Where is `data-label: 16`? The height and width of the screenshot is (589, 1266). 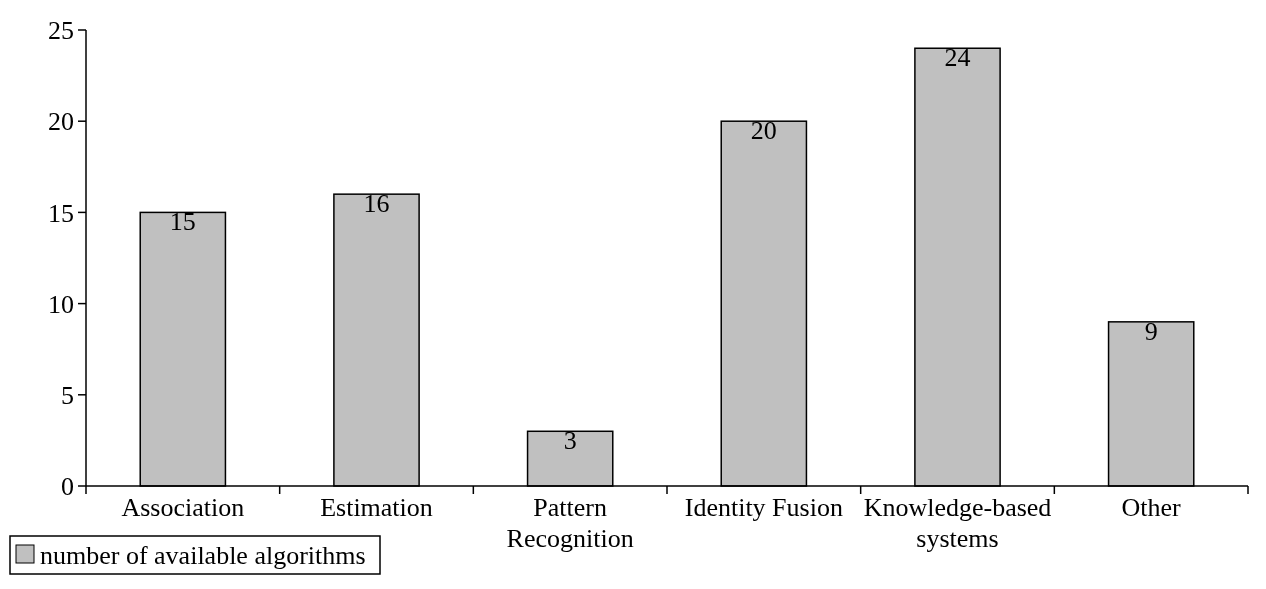
data-label: 16 is located at coordinates (376, 204).